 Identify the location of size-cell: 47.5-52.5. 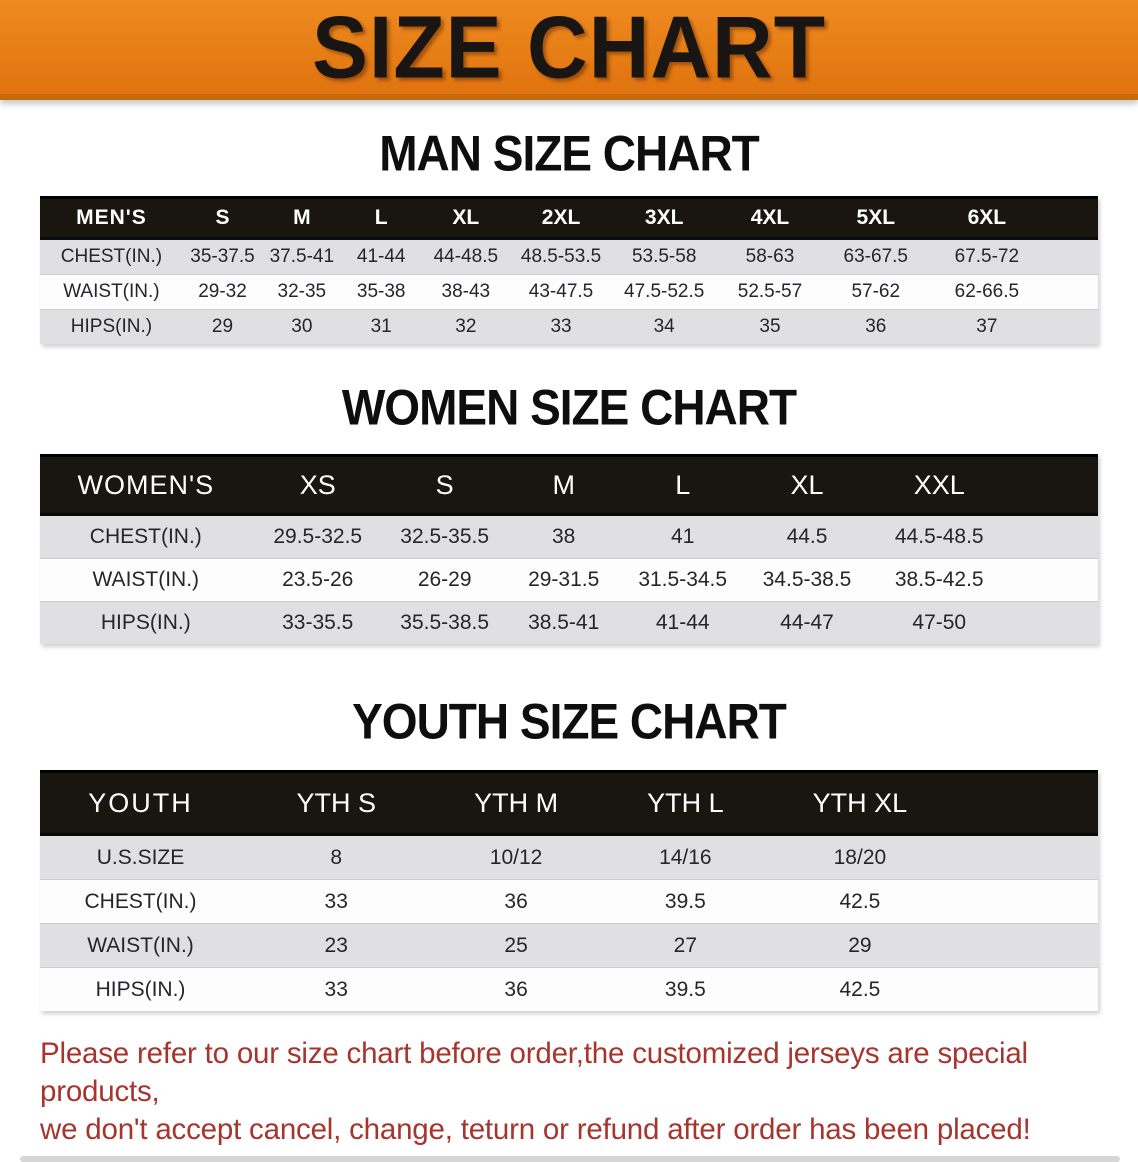
(664, 292).